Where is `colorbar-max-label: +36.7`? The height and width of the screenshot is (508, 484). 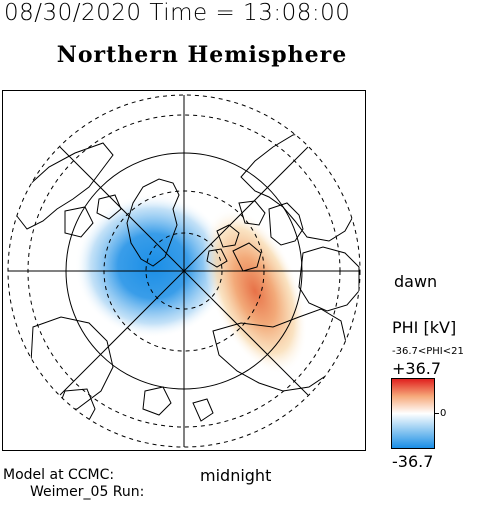
colorbar-max-label: +36.7 is located at coordinates (417, 368).